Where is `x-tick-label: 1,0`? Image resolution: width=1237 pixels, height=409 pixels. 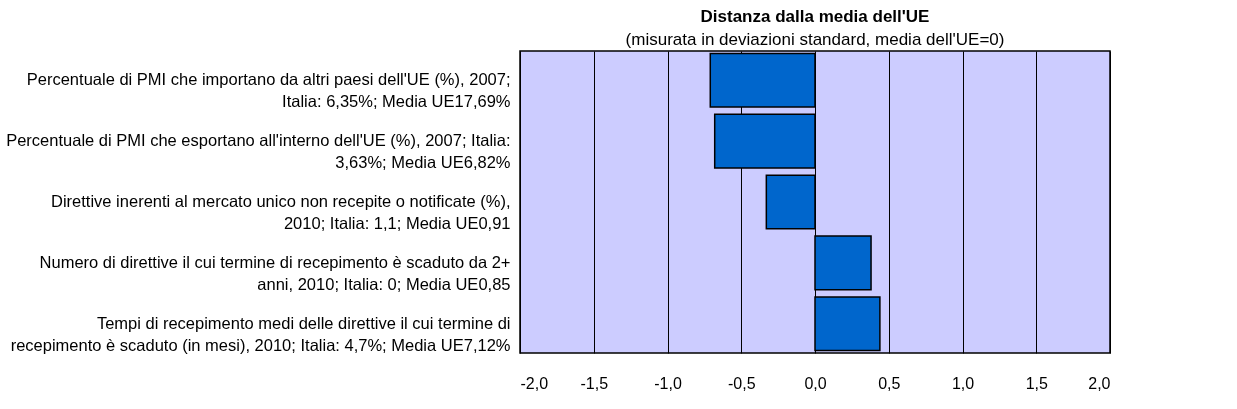 x-tick-label: 1,0 is located at coordinates (963, 383).